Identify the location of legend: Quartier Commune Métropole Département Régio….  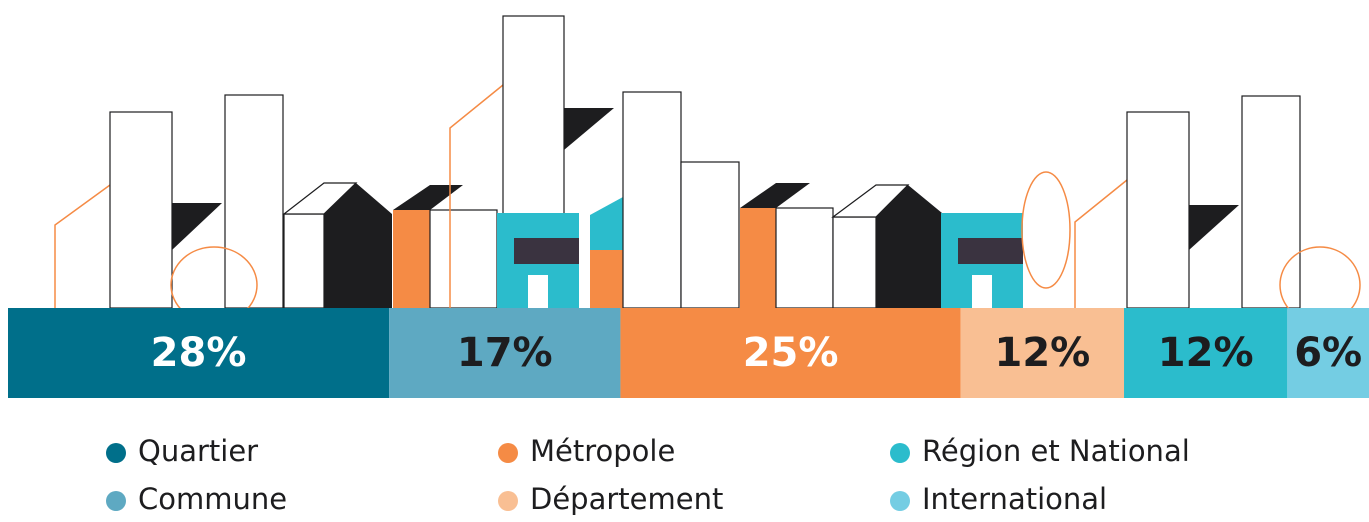
(648, 475).